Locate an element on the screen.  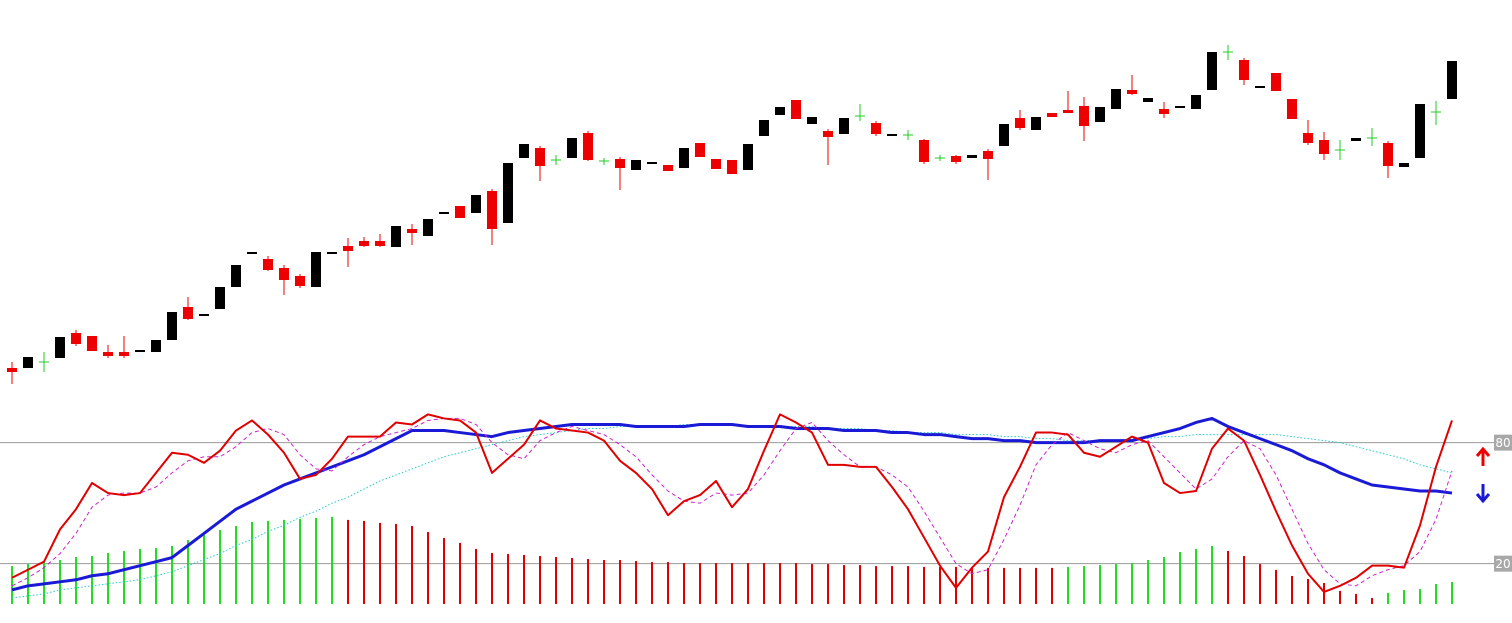
y-tick-label: 20 is located at coordinates (1502, 564).